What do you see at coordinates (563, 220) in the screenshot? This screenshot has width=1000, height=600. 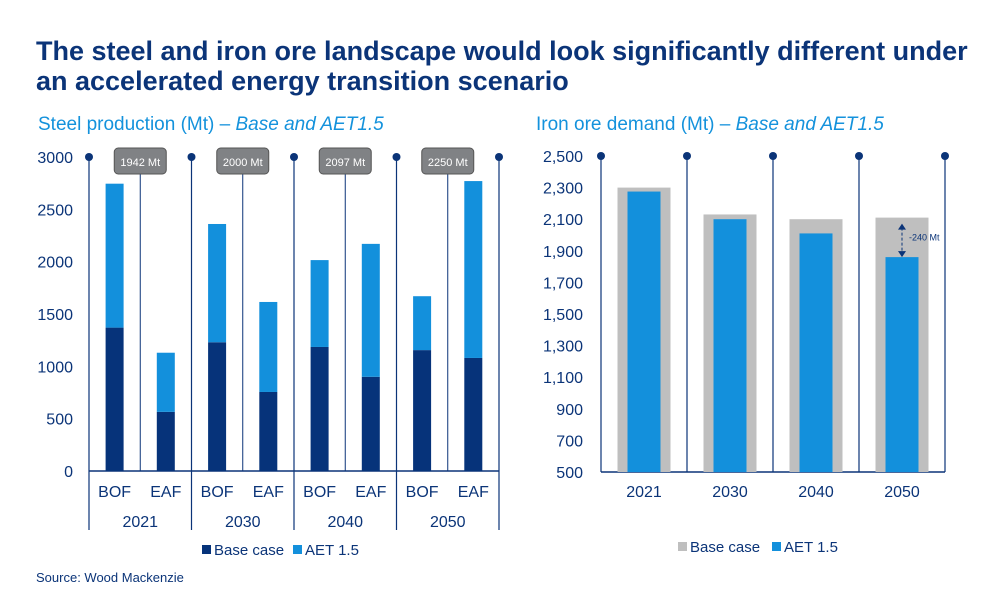 I see `y-tick-label: 2,100` at bounding box center [563, 220].